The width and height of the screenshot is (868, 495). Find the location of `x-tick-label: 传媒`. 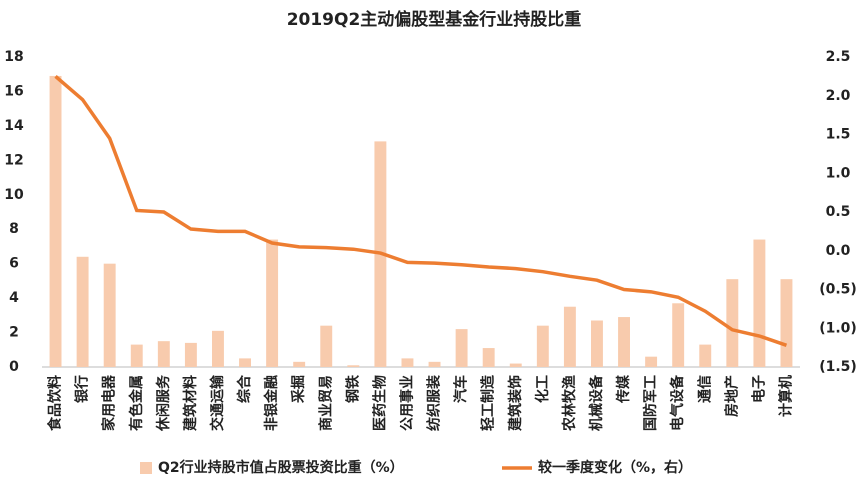

x-tick-label: 传媒 is located at coordinates (623, 389).